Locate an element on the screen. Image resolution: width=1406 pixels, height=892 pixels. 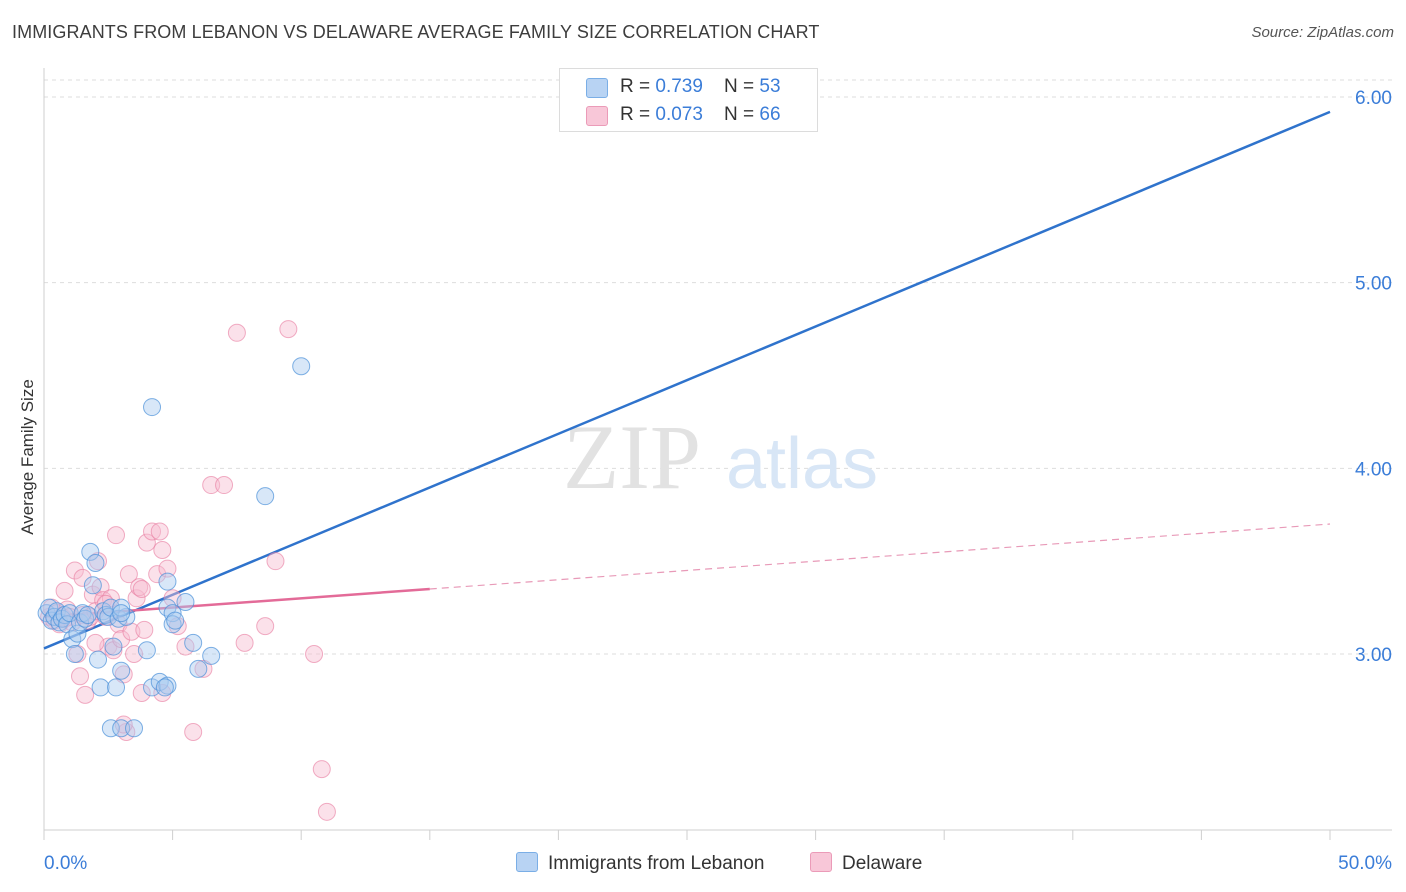
watermark-atlas: atlas is located at coordinates (802, 464).